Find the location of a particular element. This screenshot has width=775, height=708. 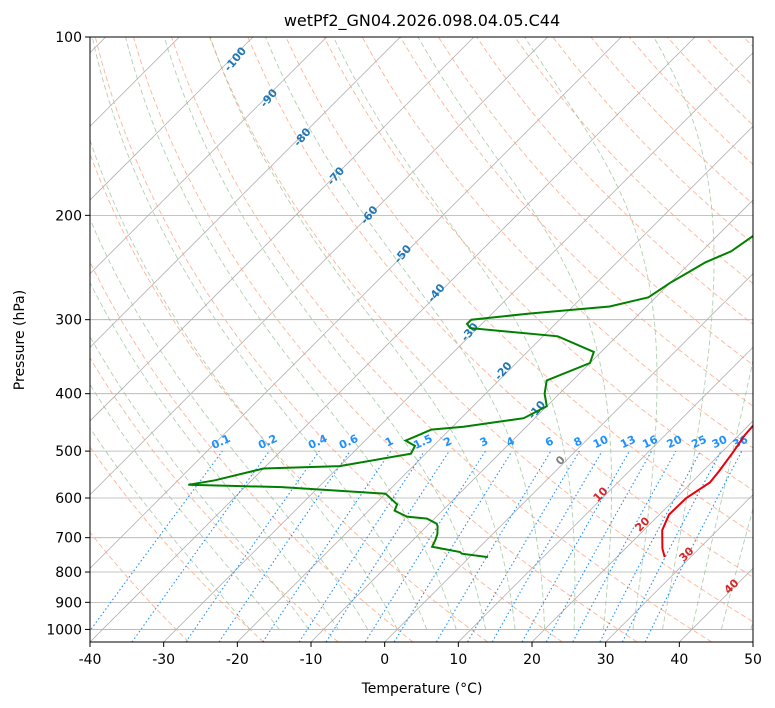

dry-adiabat-label: -10 is located at coordinates (536, 410).